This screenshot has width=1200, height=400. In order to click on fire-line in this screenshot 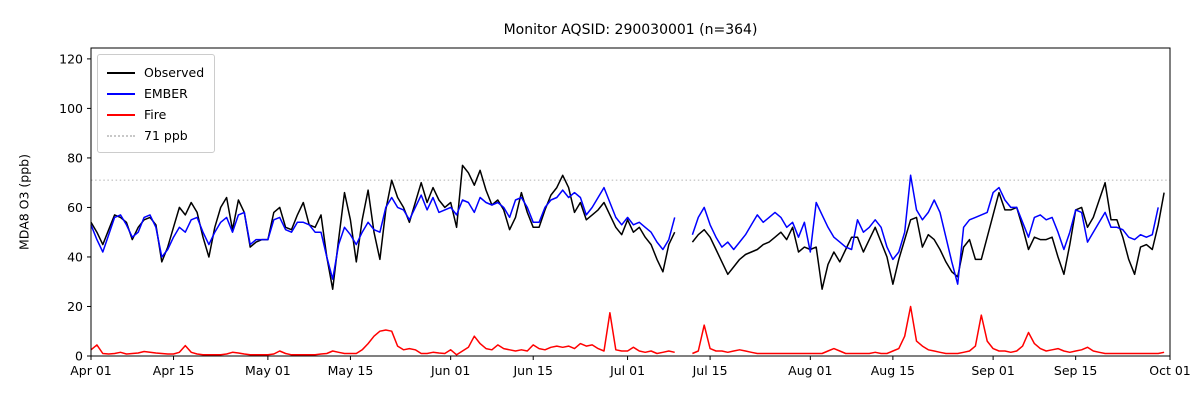, I will do `click(627, 330)`.